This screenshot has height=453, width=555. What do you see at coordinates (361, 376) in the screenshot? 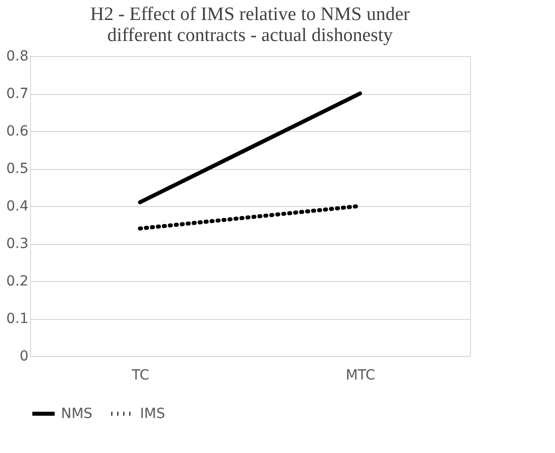
I see `x-tick-label: MTC` at bounding box center [361, 376].